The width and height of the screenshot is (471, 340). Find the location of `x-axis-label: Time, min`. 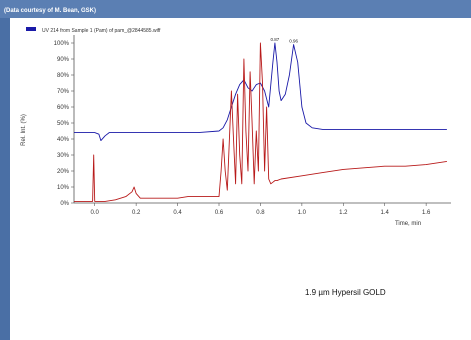

x-axis-label: Time, min is located at coordinates (408, 224).